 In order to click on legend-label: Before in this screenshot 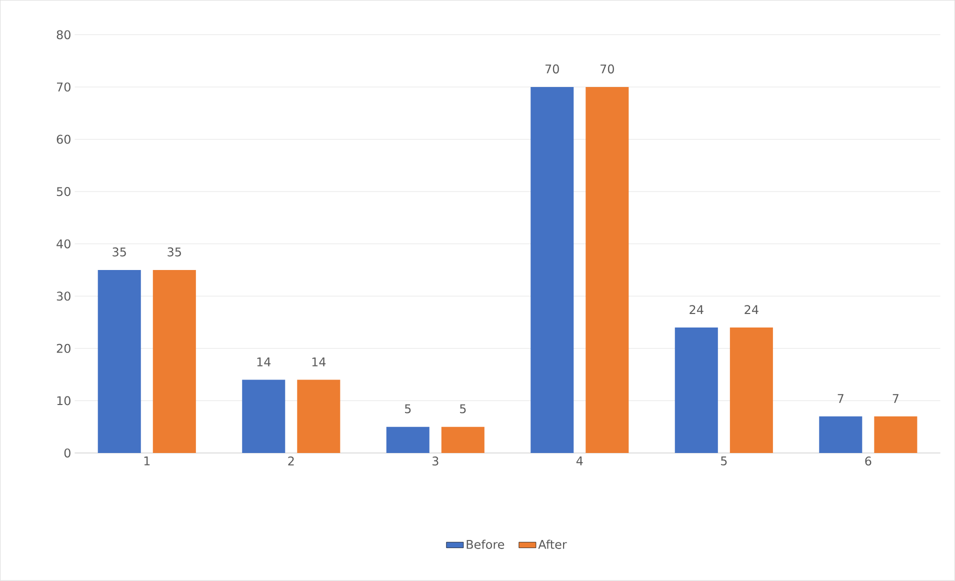, I will do `click(485, 545)`.